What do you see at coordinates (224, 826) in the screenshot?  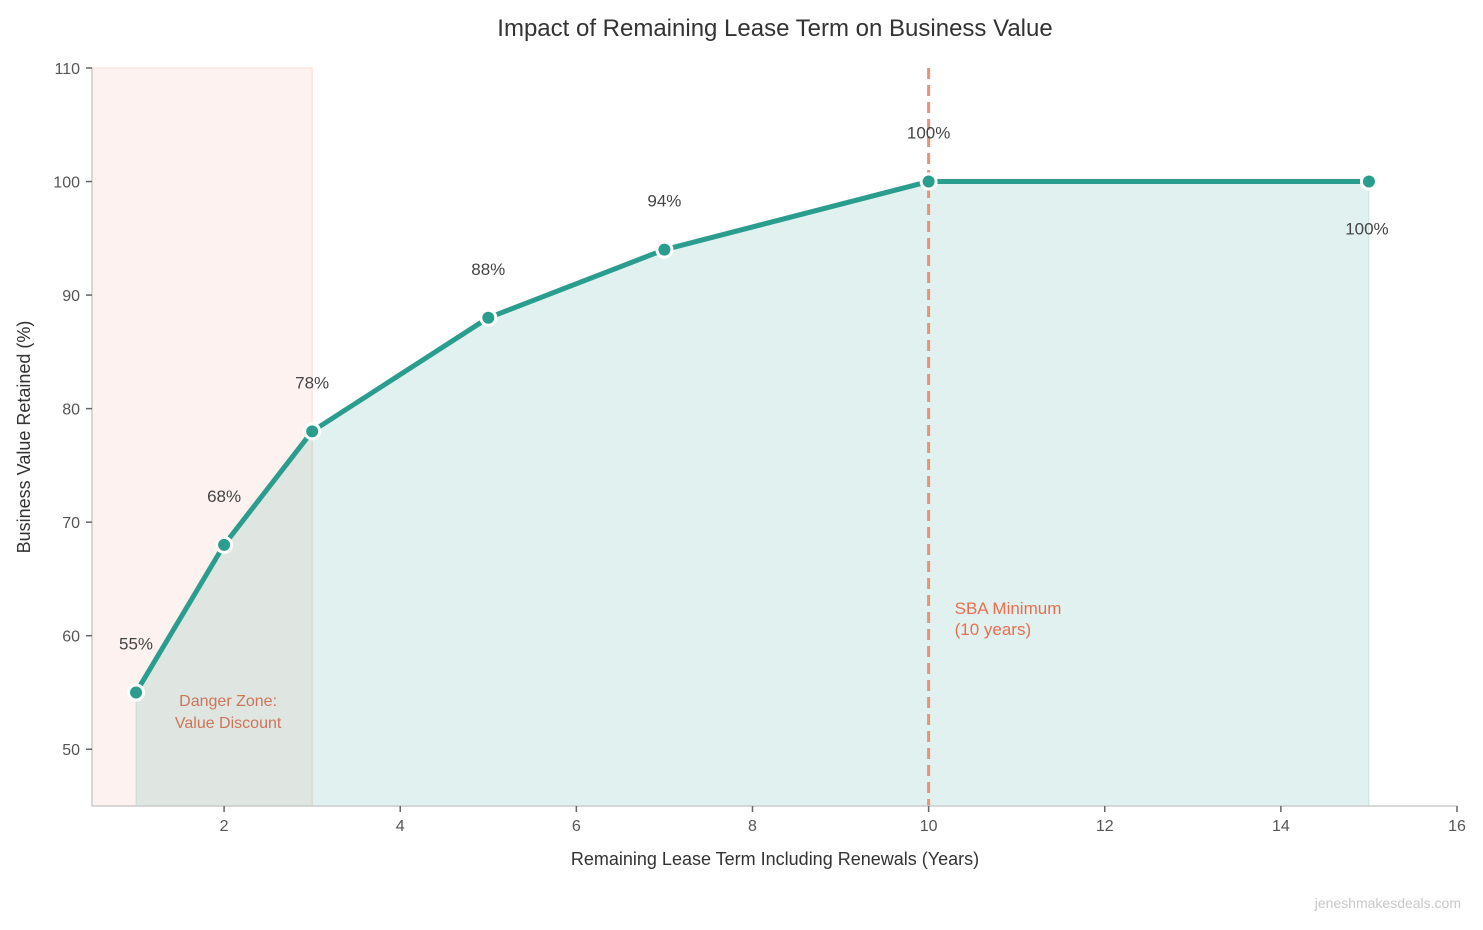 I see `x-tick-label: 2` at bounding box center [224, 826].